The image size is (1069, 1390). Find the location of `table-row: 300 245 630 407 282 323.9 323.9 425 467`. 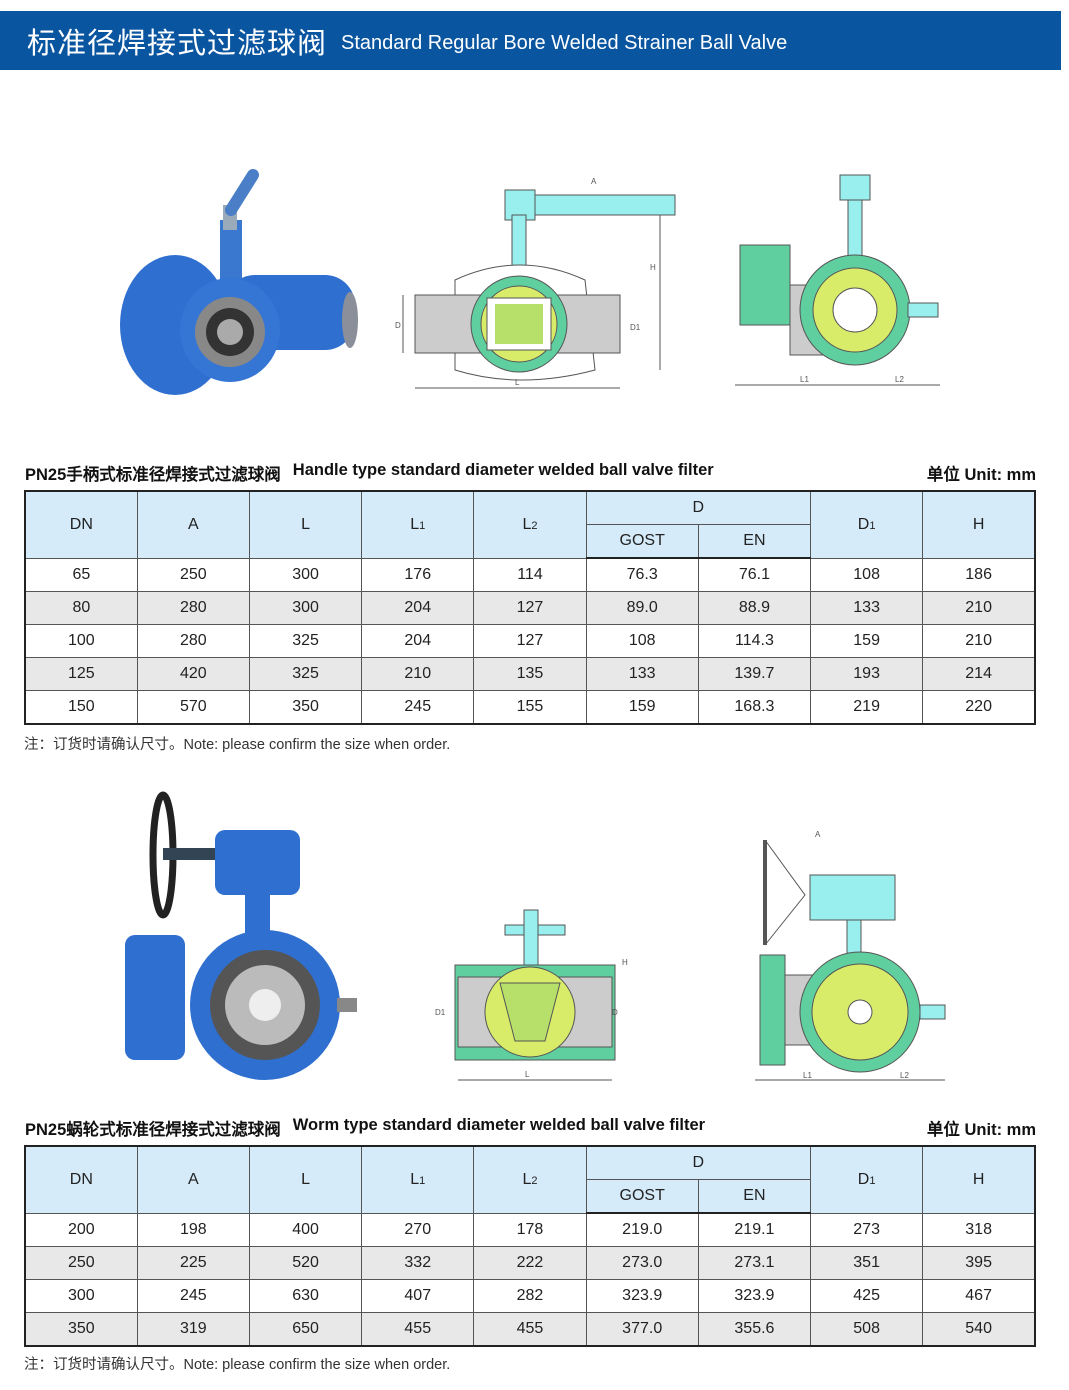

table-row: 300 245 630 407 282 323.9 323.9 425 467 is located at coordinates (530, 1296).